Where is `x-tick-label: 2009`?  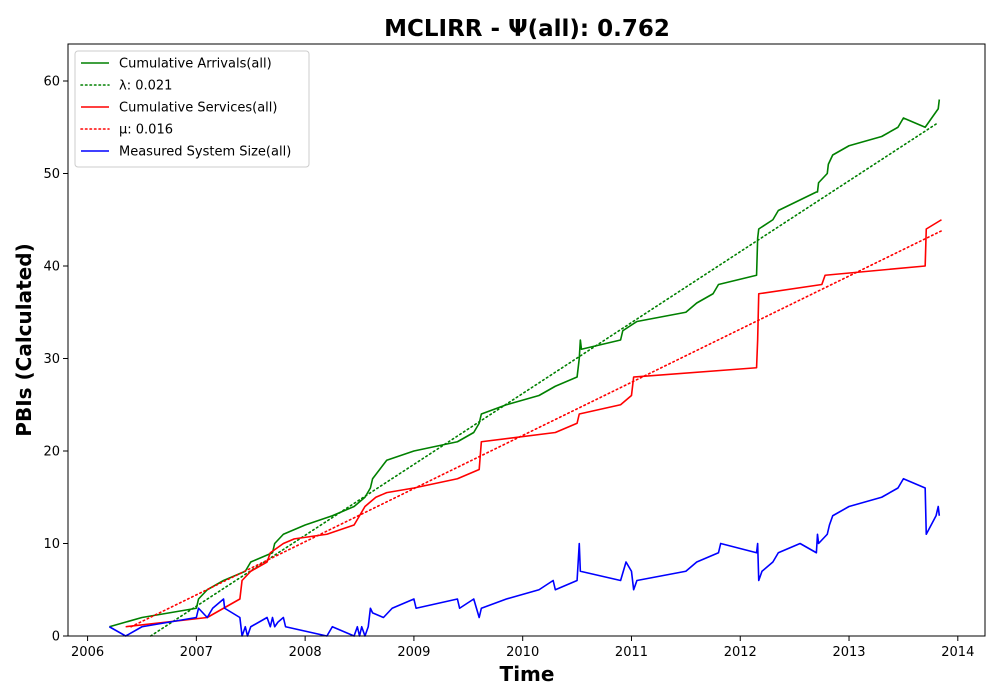
x-tick-label: 2009 is located at coordinates (413, 652).